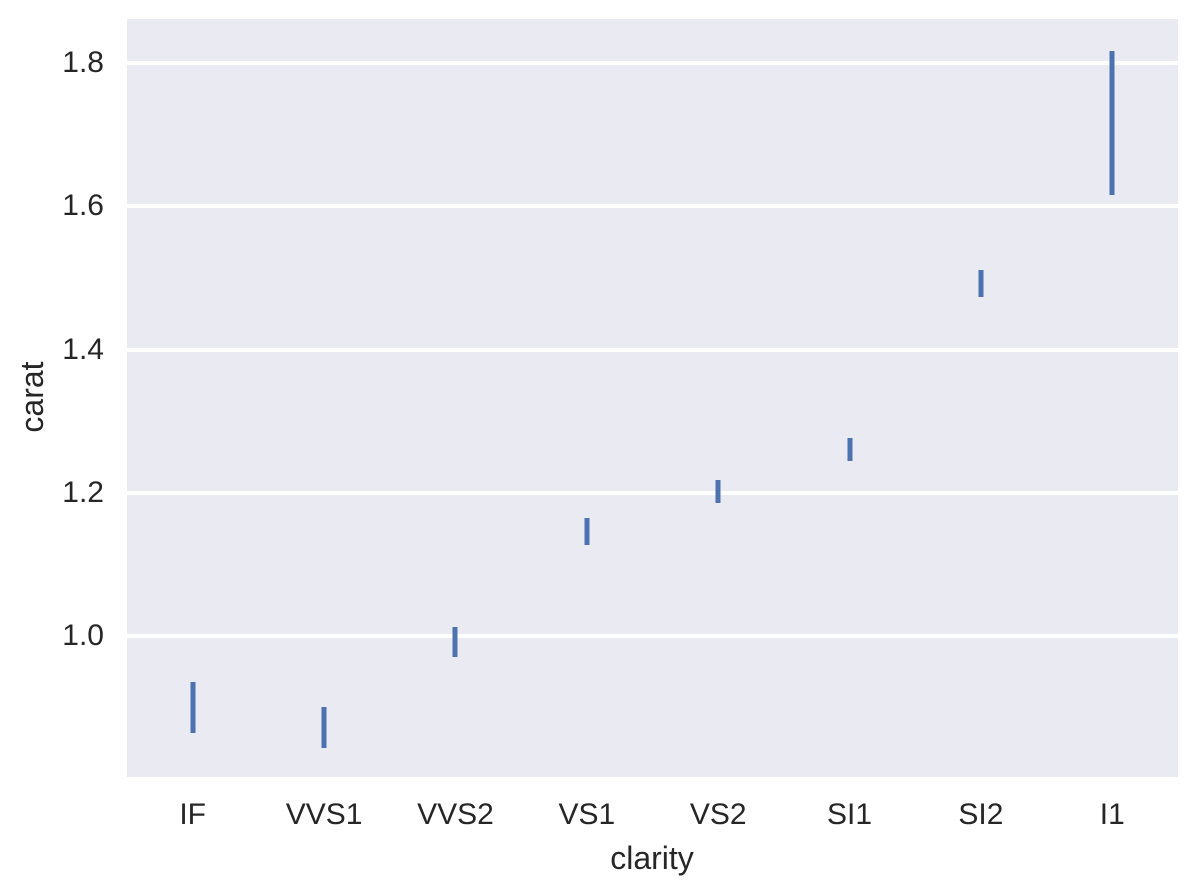 This screenshot has width=1198, height=890. I want to click on y-tick-label: 1.6, so click(83, 206).